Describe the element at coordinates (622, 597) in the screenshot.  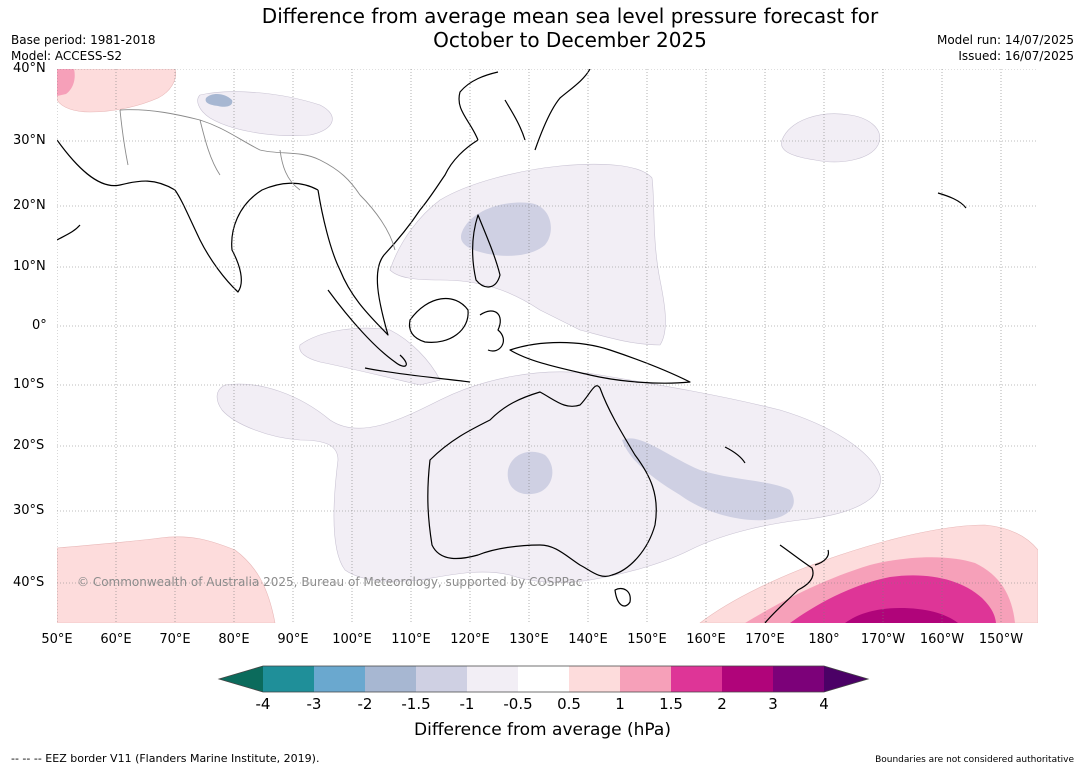
I see `coastline-tasmania` at that location.